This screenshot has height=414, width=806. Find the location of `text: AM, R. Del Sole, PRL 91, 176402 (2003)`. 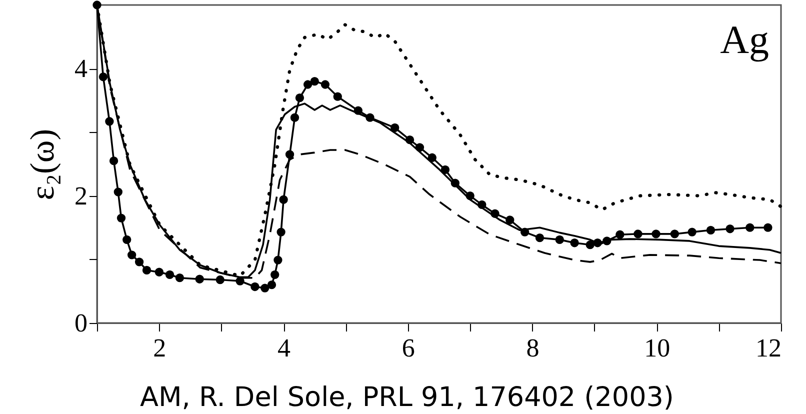

text: AM, R. Del Sole, PRL 91, 176402 (2003) is located at coordinates (407, 397).